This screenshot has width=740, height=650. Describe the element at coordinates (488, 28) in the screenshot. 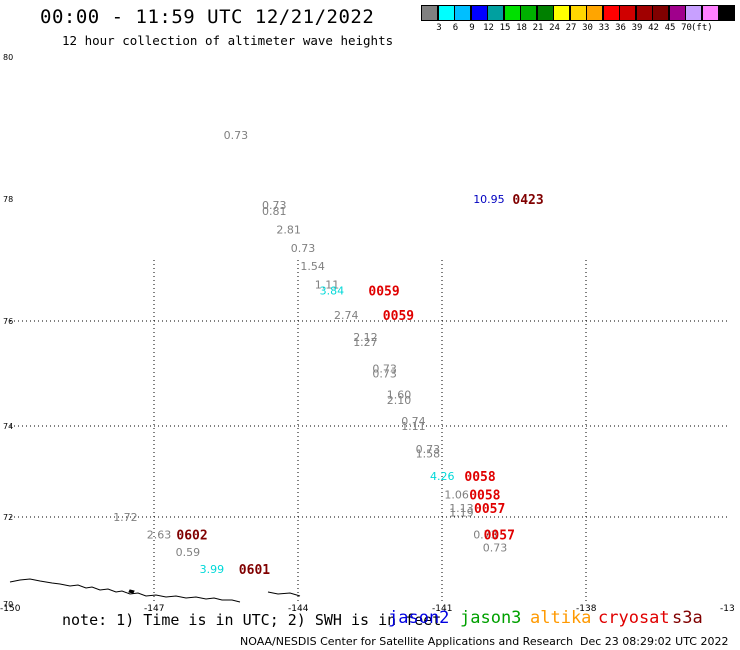

I see `colorbar-label: 12` at that location.